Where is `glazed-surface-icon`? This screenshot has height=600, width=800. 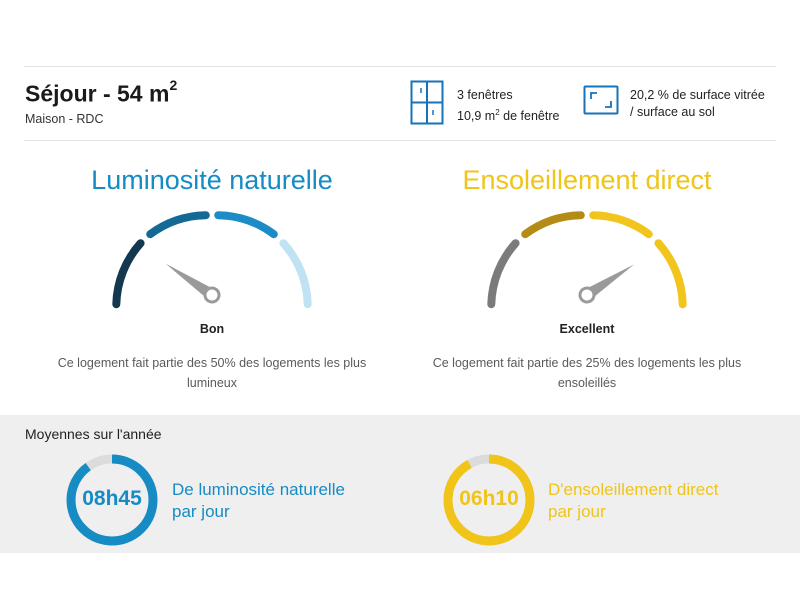
glazed-surface-icon is located at coordinates (601, 100).